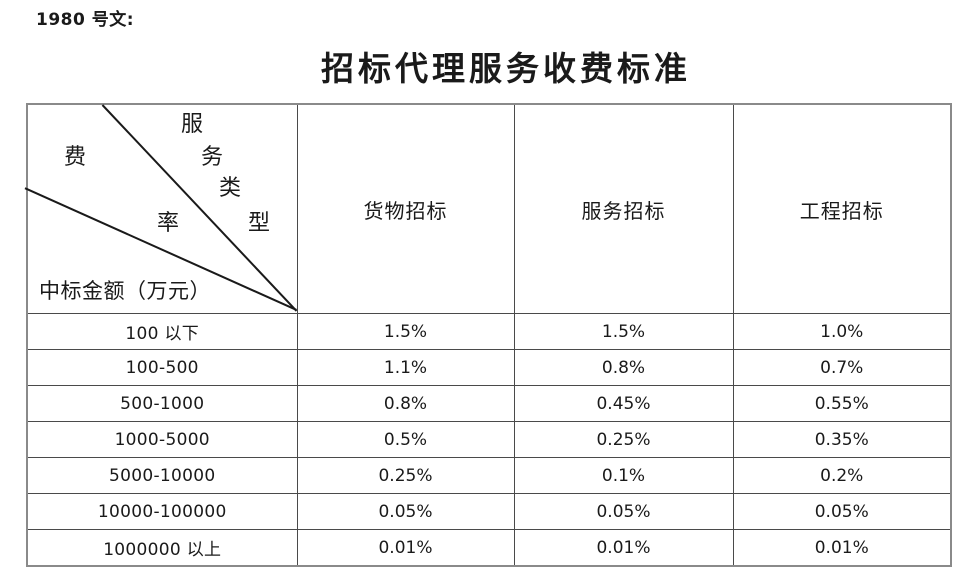 The width and height of the screenshot is (976, 581). What do you see at coordinates (125, 291) in the screenshot?
I see `corner-amount-axis-label: 中标金额（万元）` at bounding box center [125, 291].